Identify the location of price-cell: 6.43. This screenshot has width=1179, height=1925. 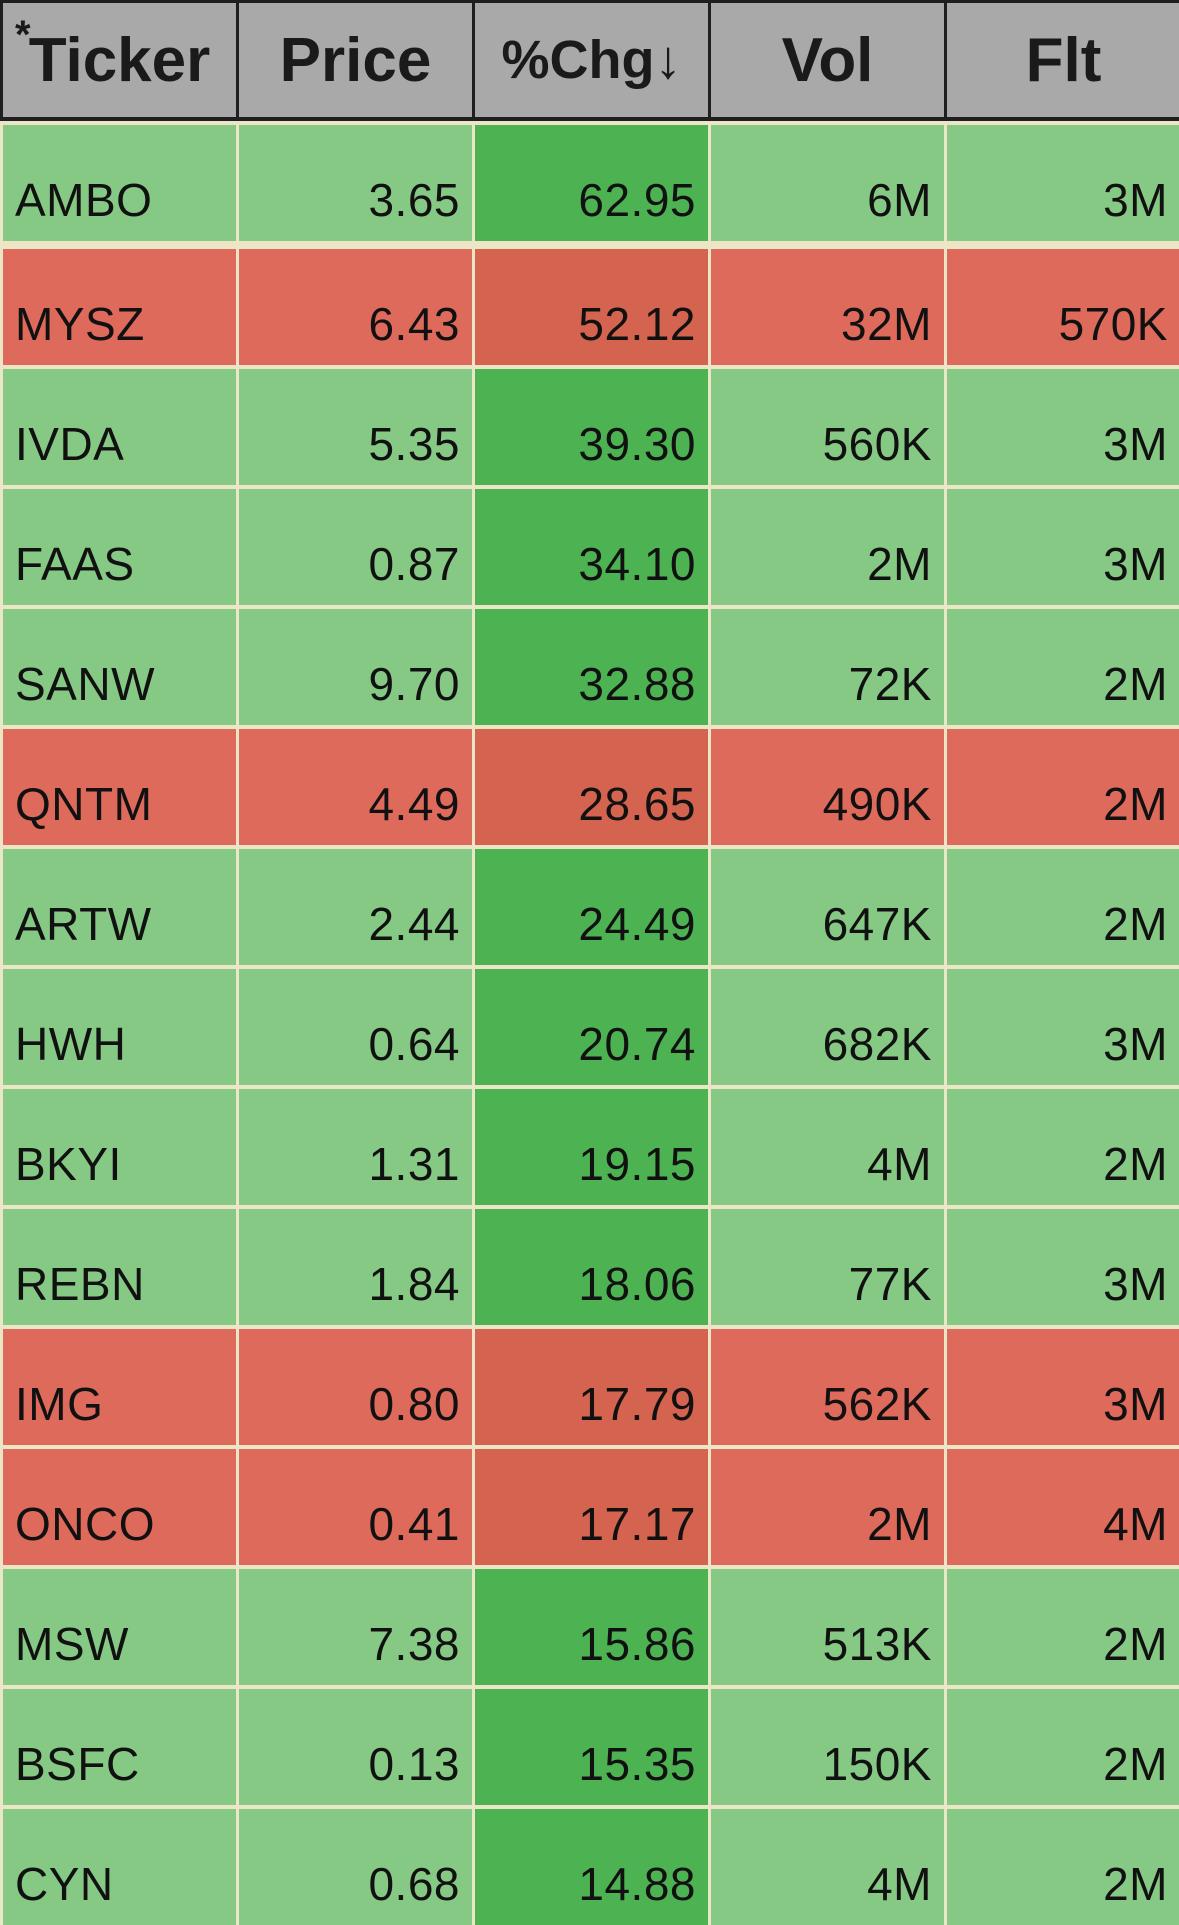
(355, 307).